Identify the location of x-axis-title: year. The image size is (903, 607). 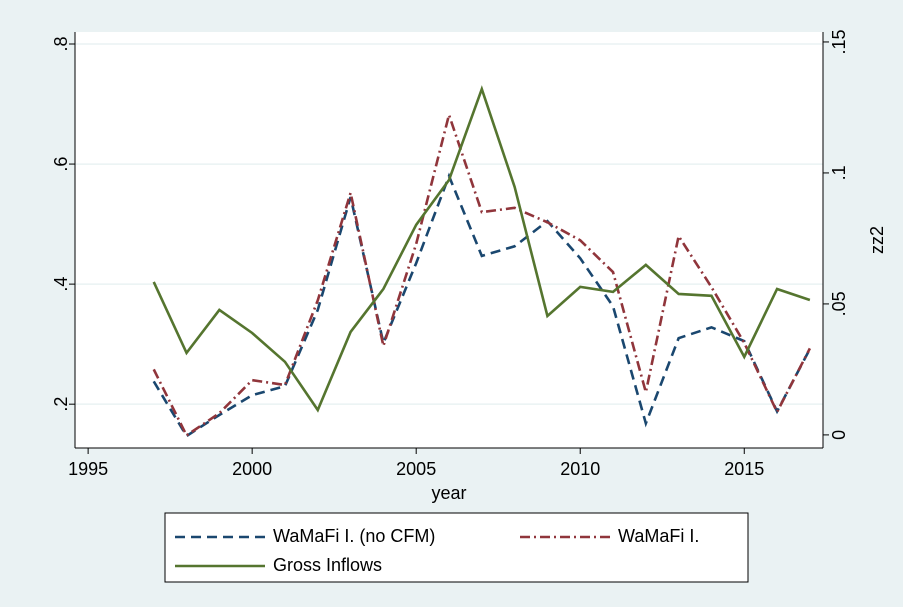
(448, 493).